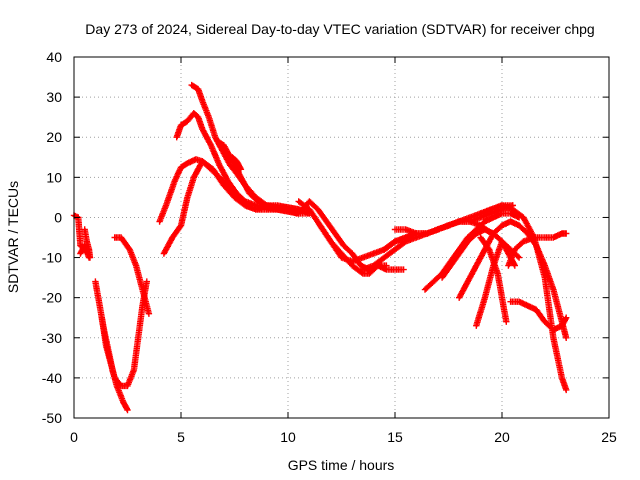  I want to click on y-axis-label: SDTVAR / TECUs, so click(13, 237).